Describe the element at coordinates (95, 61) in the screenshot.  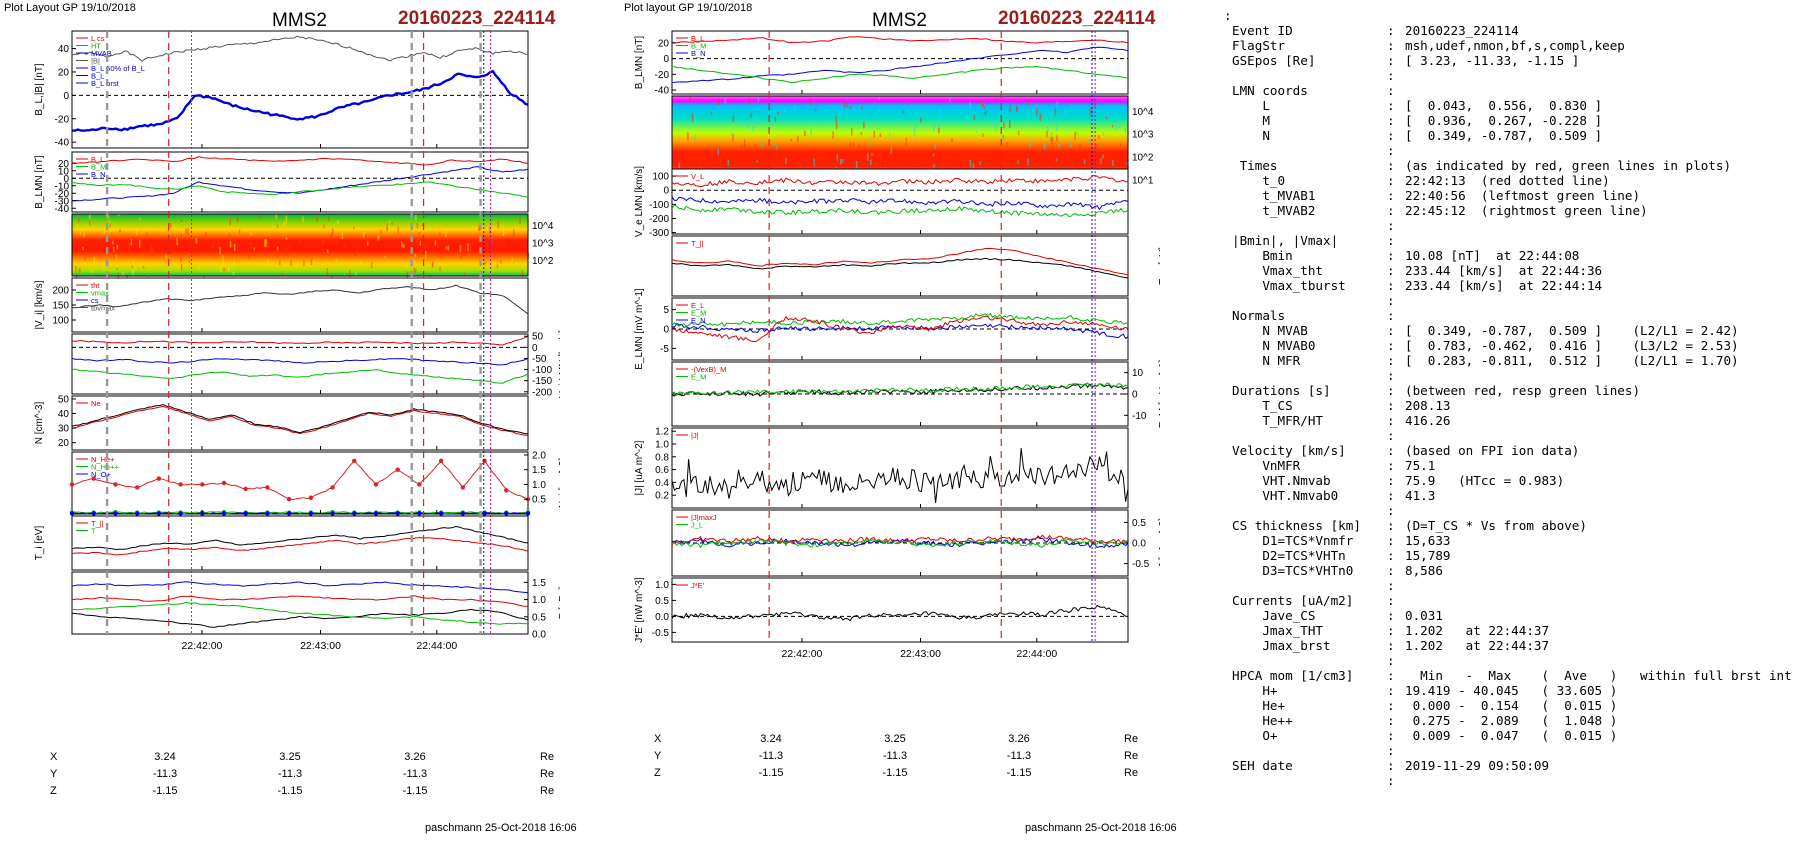
I see `legend-label: |B|` at that location.